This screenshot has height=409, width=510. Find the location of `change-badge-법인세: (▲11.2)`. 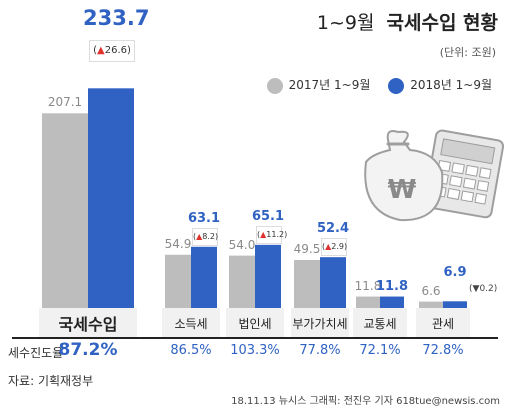

change-badge-법인세: (▲11.2) is located at coordinates (271, 234).